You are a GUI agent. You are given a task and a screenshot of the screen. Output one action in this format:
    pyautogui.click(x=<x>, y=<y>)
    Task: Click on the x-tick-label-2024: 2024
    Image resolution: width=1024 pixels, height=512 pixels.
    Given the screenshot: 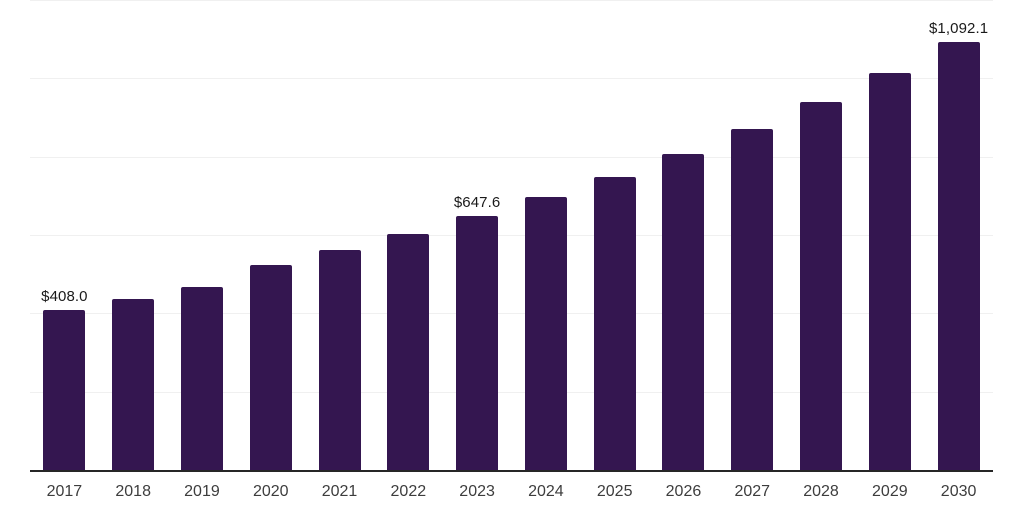 What is the action you would take?
    pyautogui.click(x=546, y=491)
    